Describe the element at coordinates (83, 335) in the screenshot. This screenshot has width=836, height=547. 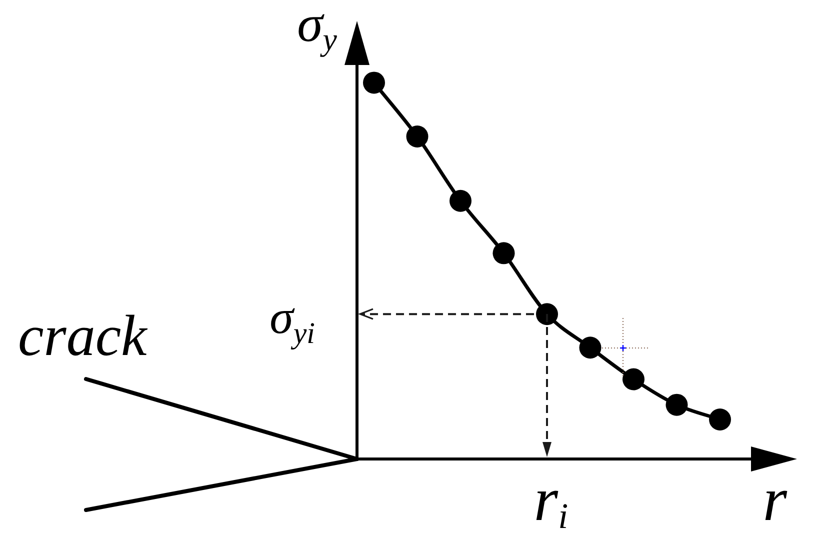
I see `text: crack` at that location.